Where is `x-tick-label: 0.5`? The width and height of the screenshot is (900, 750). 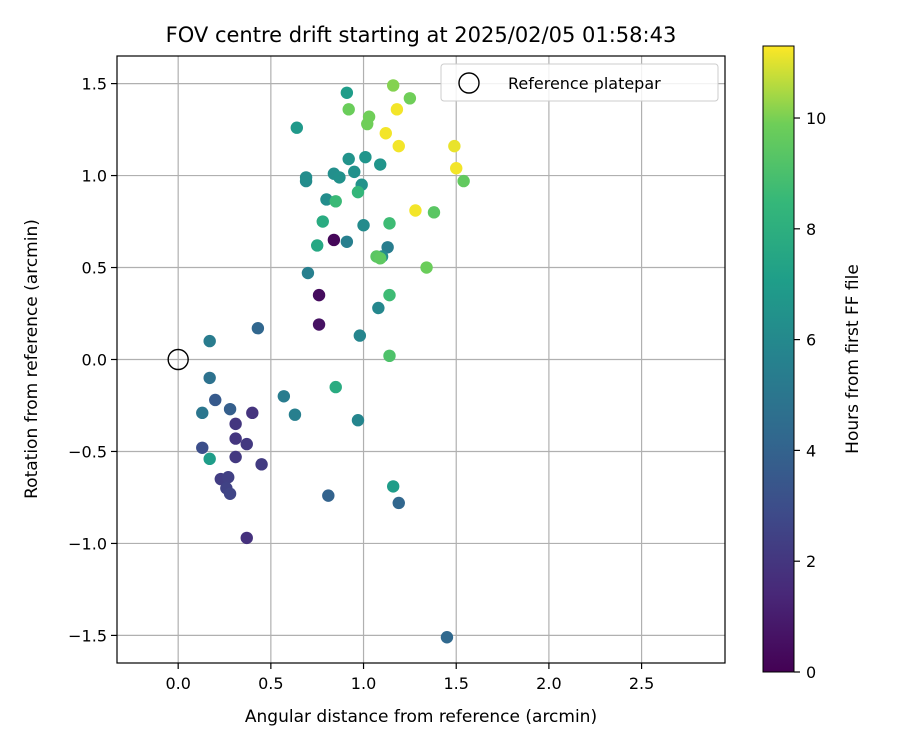 x-tick-label: 0.5 is located at coordinates (270, 683).